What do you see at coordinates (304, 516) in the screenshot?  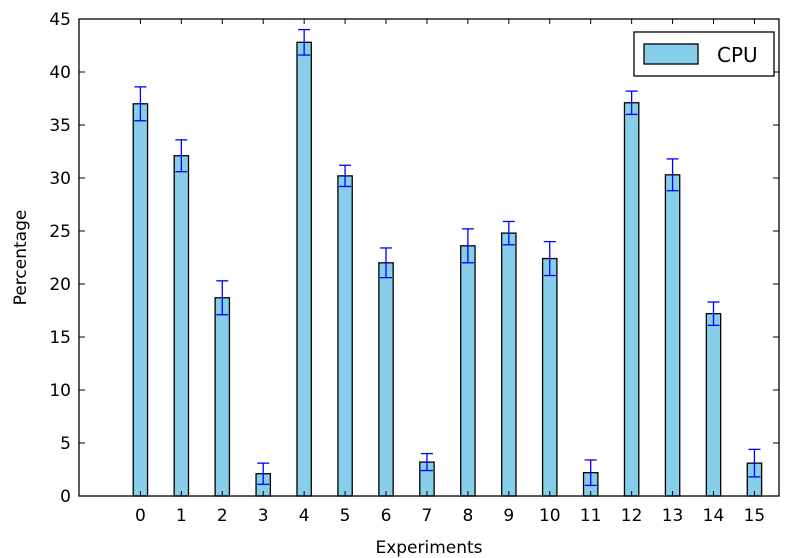 I see `x-tick-label-4: 4` at bounding box center [304, 516].